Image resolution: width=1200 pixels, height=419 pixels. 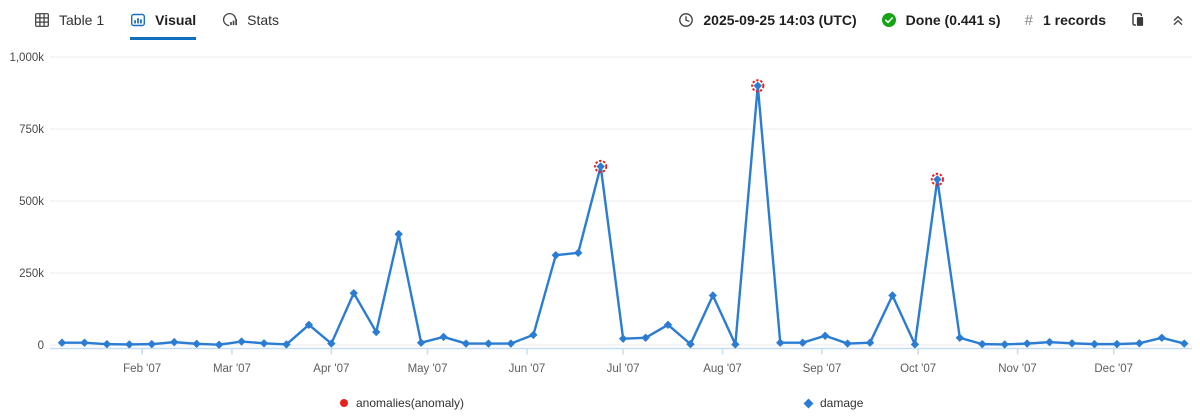 What do you see at coordinates (26, 58) in the screenshot?
I see `y-axis-tick-label: 1,000k` at bounding box center [26, 58].